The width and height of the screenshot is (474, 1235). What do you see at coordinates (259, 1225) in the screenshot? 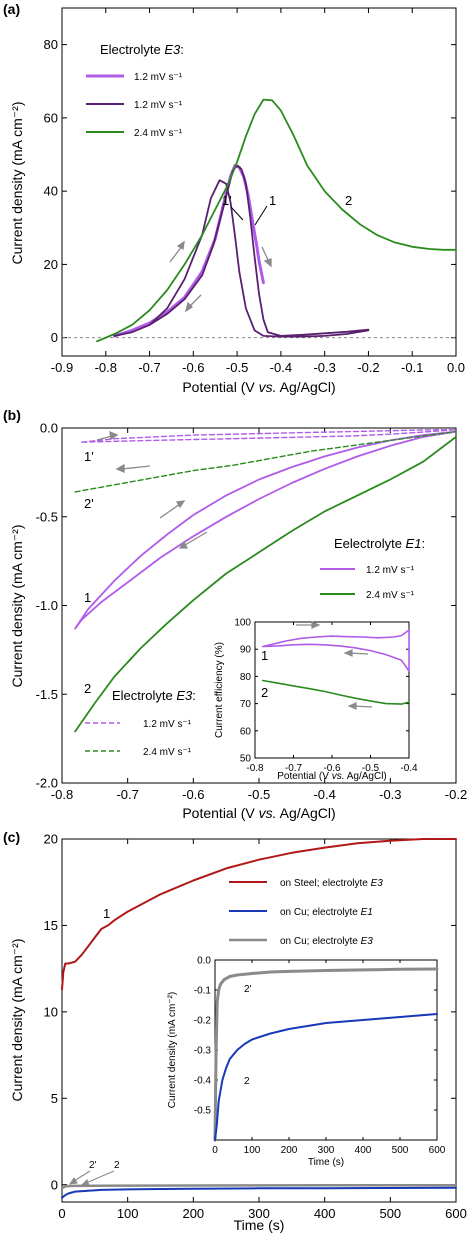
I see `panel-c-xlabel: Time (s)` at bounding box center [259, 1225].